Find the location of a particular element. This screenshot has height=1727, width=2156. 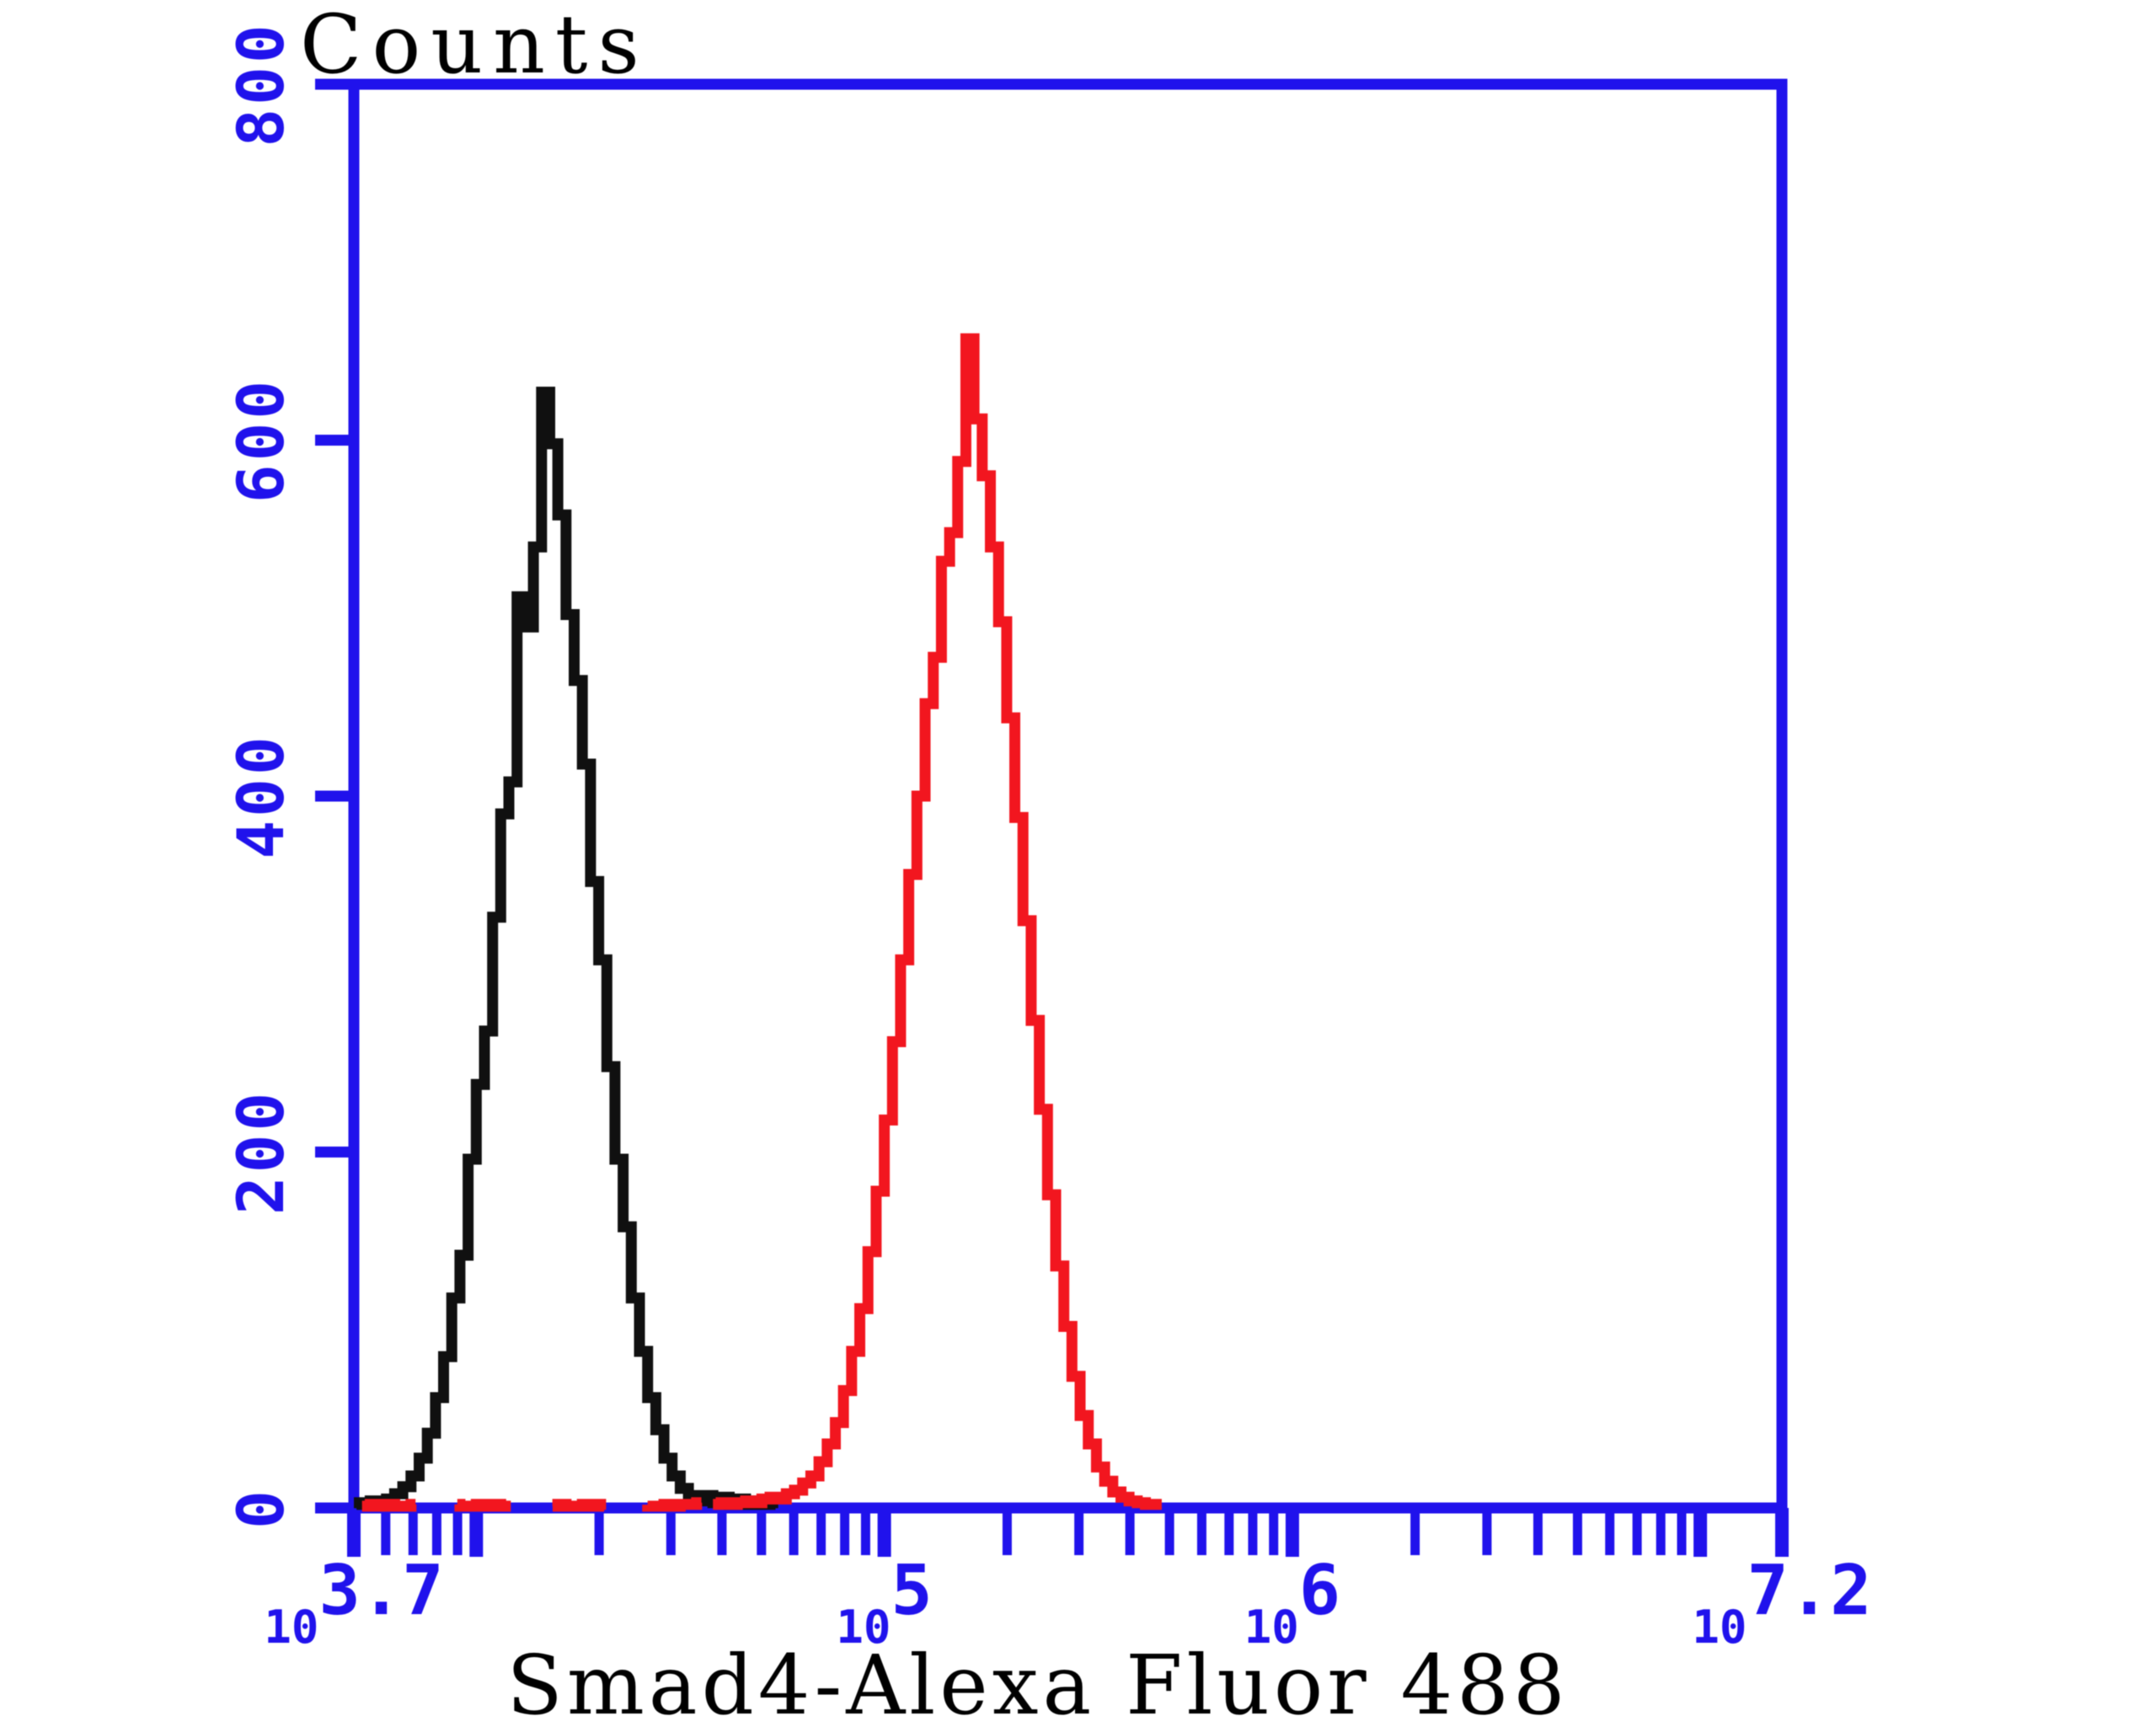

sample-red-curve is located at coordinates (937, 921).